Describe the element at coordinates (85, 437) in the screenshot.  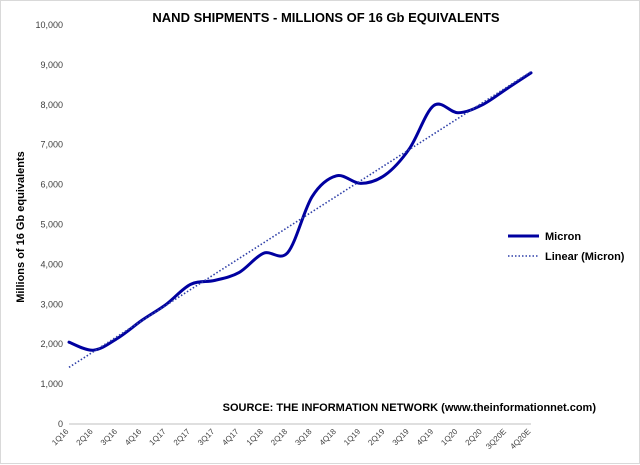
I see `x-tick-label: 2Q16` at that location.